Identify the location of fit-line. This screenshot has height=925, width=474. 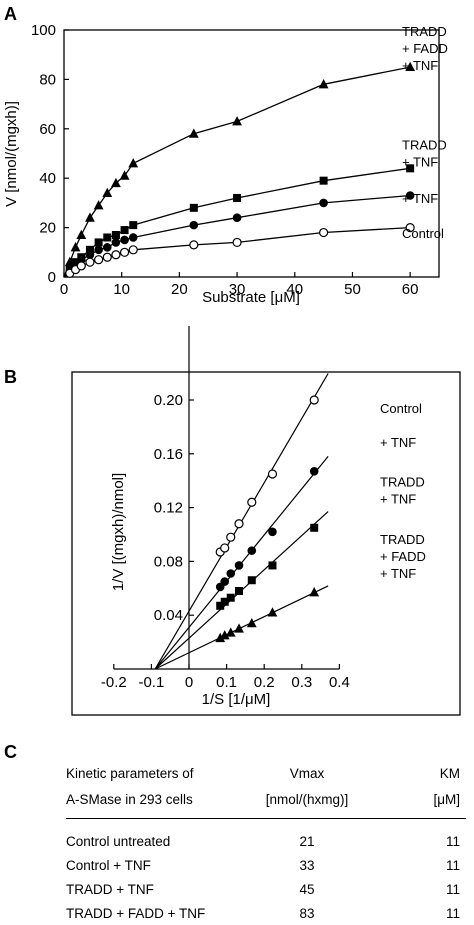
(241, 627).